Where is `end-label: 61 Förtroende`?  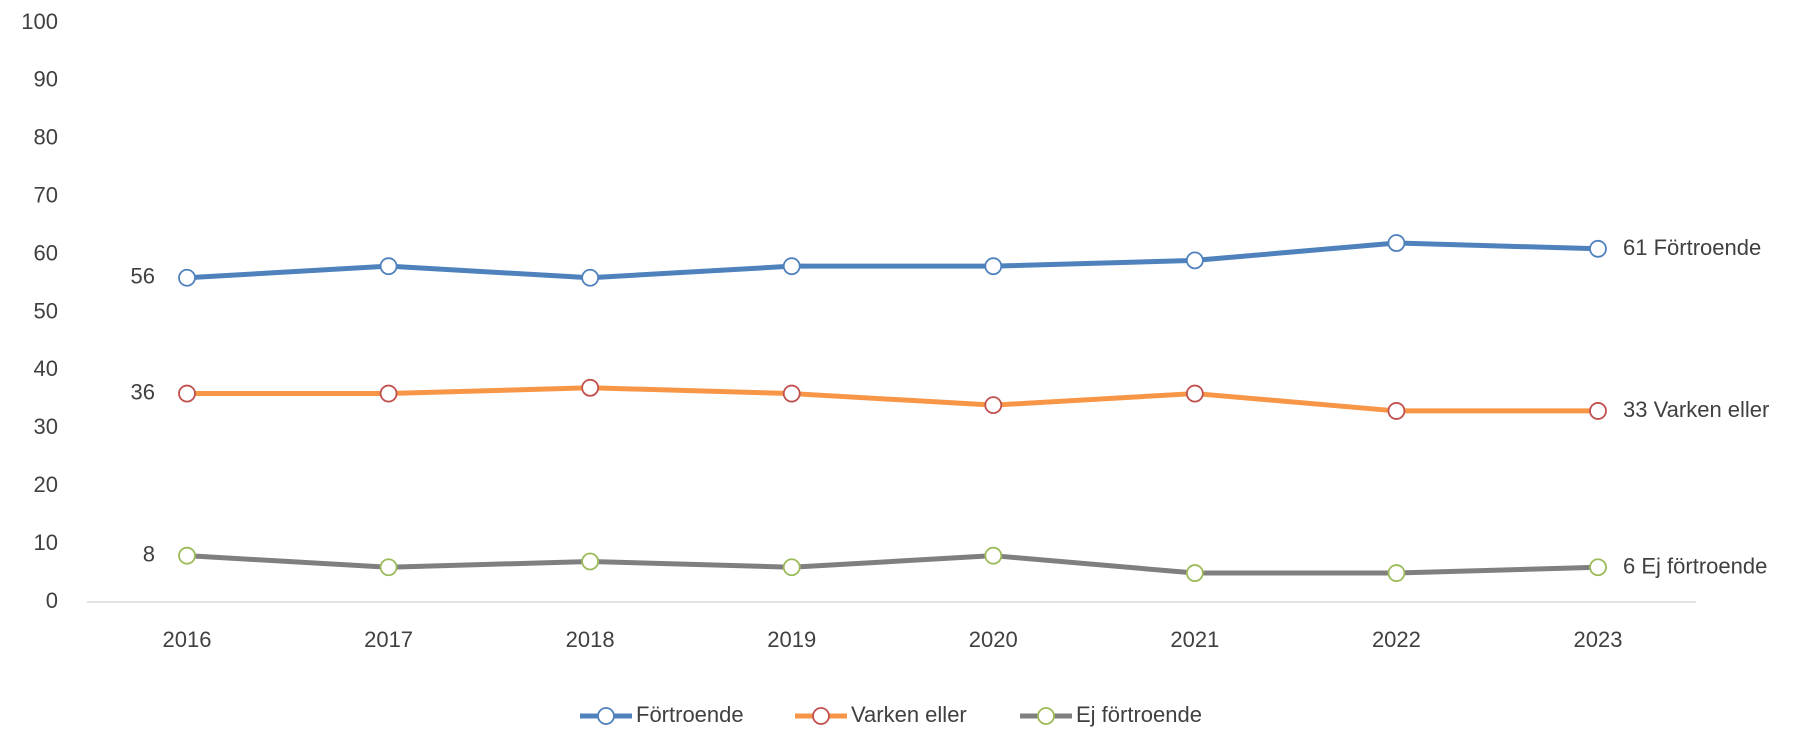
end-label: 61 Förtroende is located at coordinates (1692, 247).